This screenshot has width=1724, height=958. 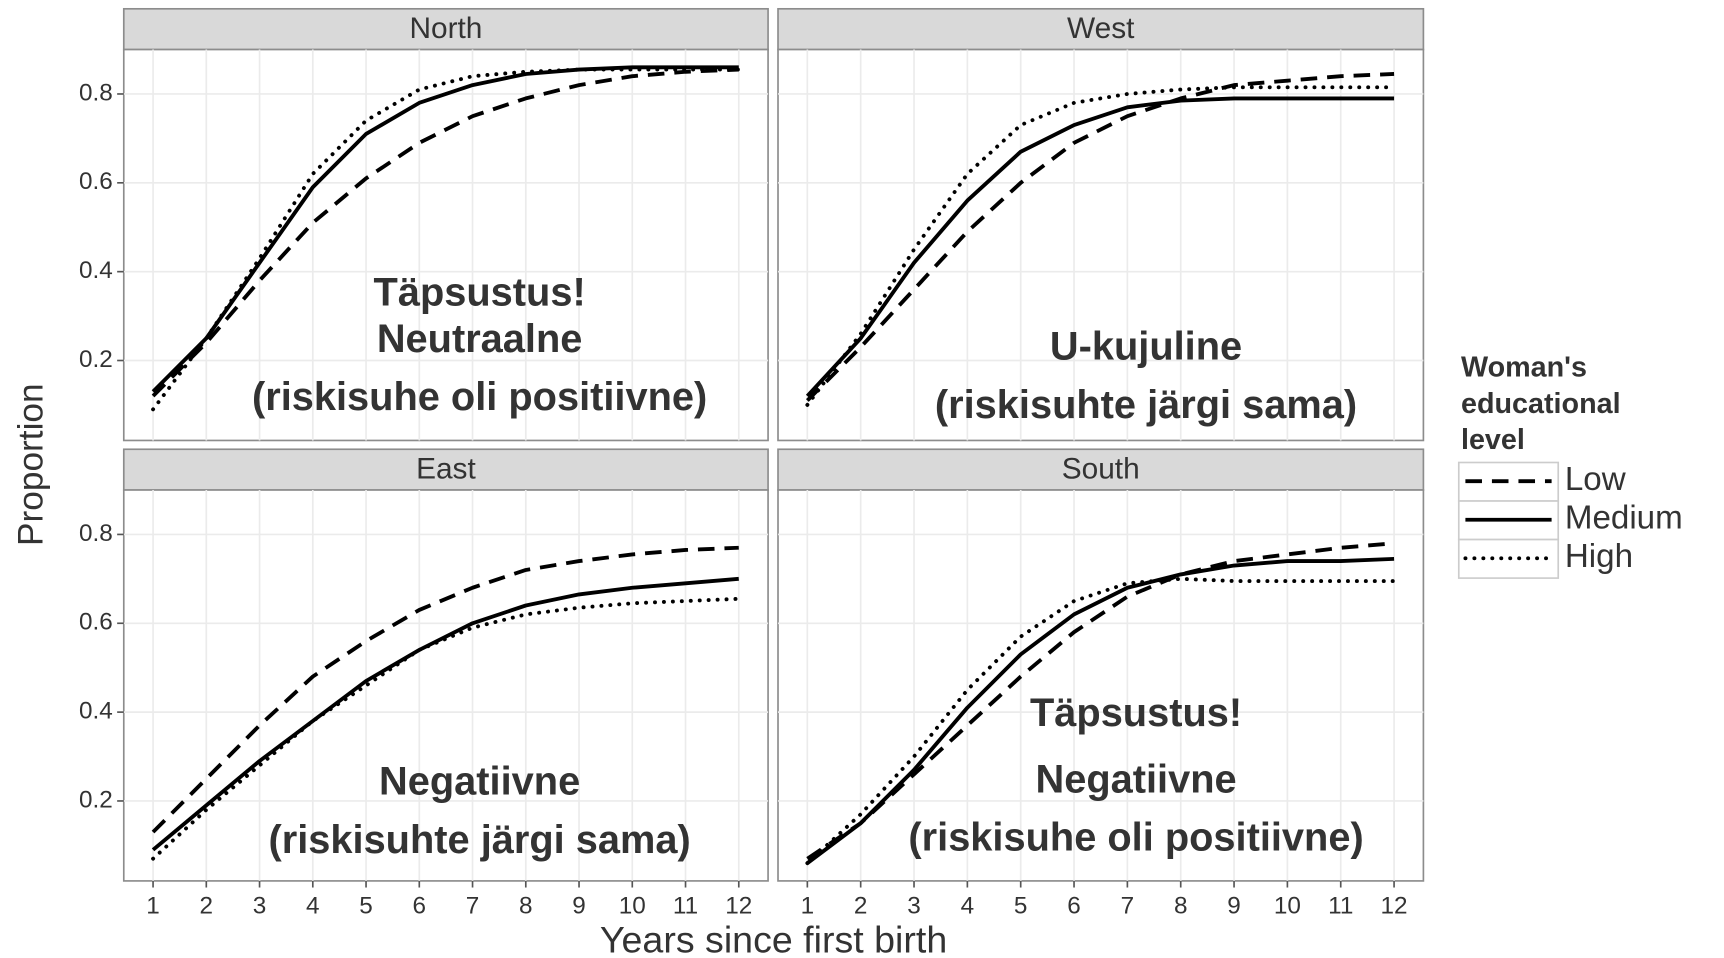 What do you see at coordinates (1146, 347) in the screenshot?
I see `annotation: U-kujuline` at bounding box center [1146, 347].